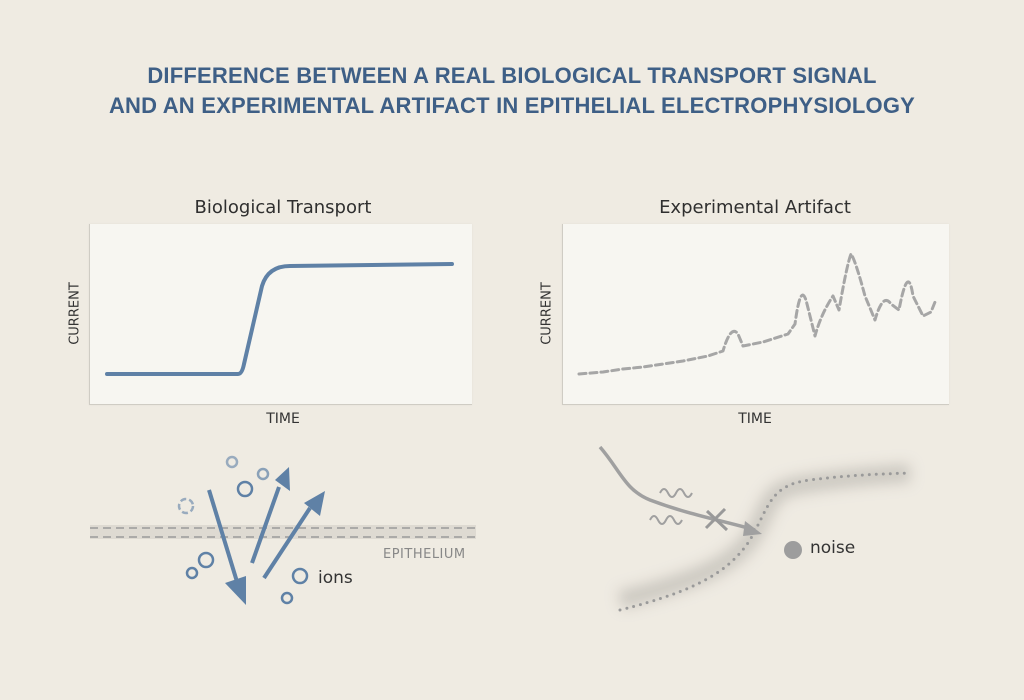  What do you see at coordinates (75, 313) in the screenshot?
I see `left-y-axis-label: CURRENT` at bounding box center [75, 313].